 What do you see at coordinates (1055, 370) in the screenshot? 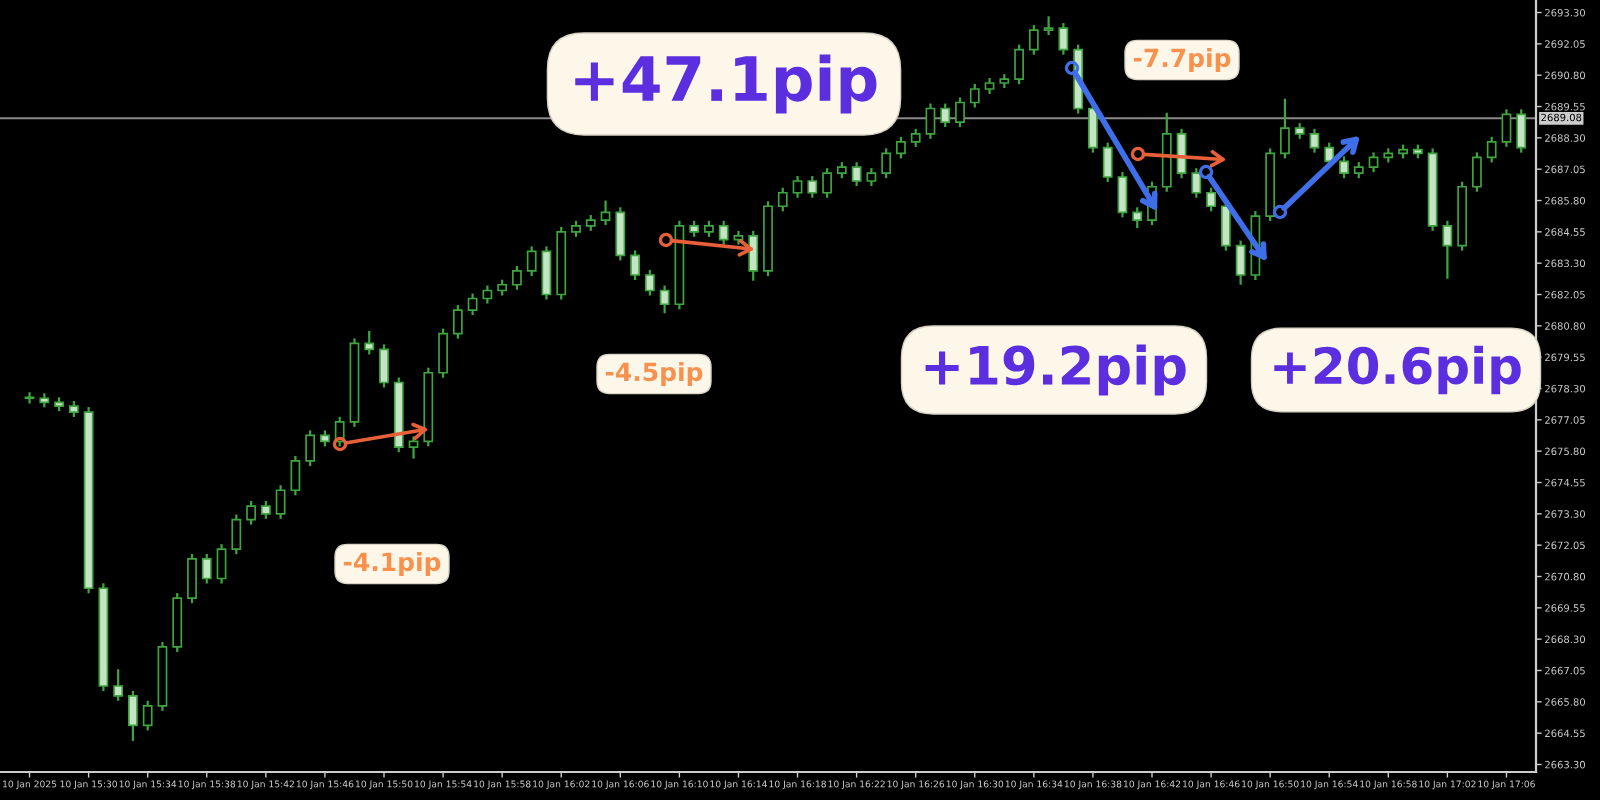
I see `annotation: +19.2pip` at bounding box center [1055, 370].